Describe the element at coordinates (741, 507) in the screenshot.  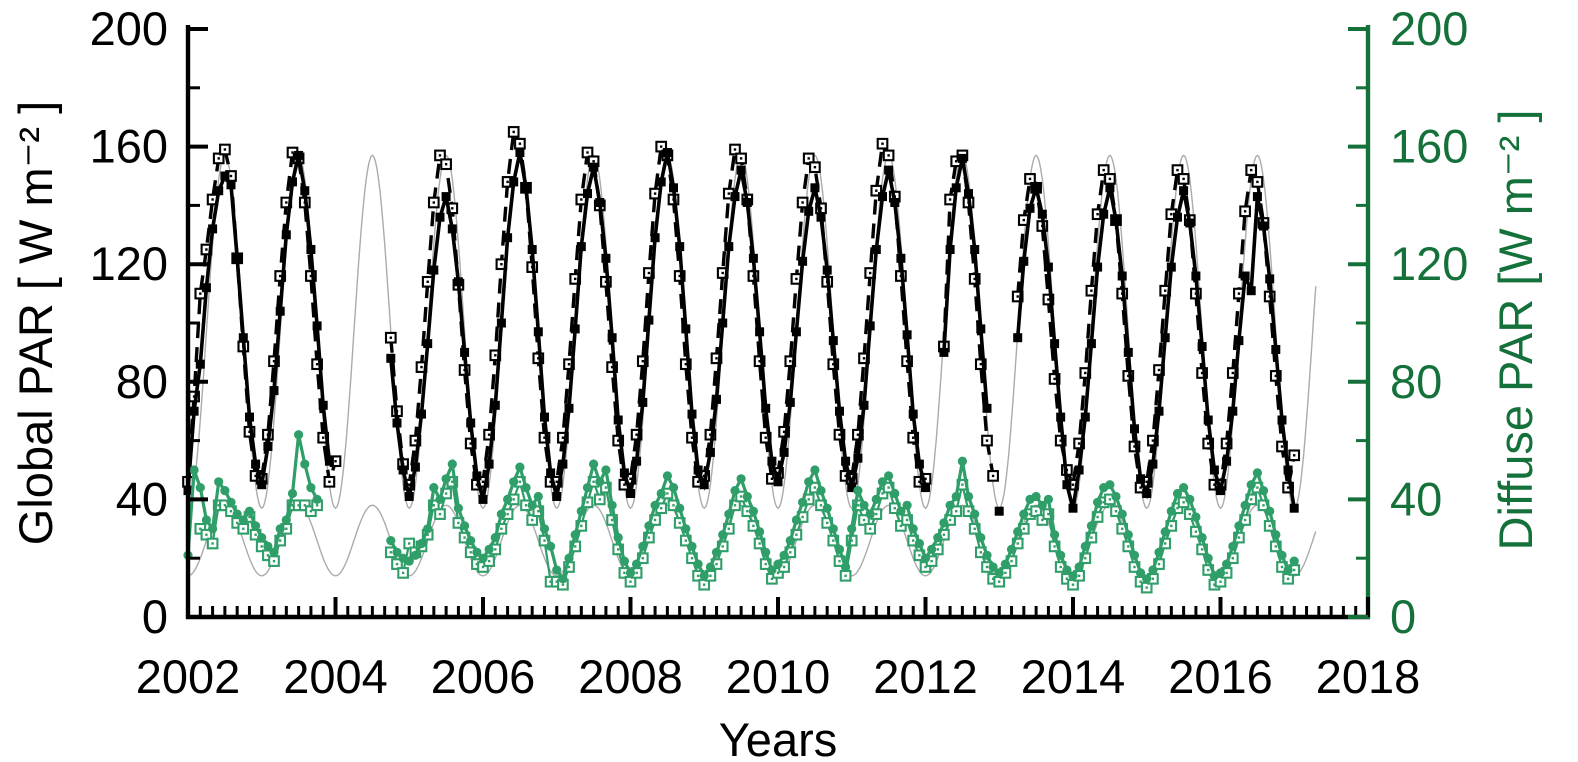
I see `diffuse-par-solid-filled-circles` at that location.